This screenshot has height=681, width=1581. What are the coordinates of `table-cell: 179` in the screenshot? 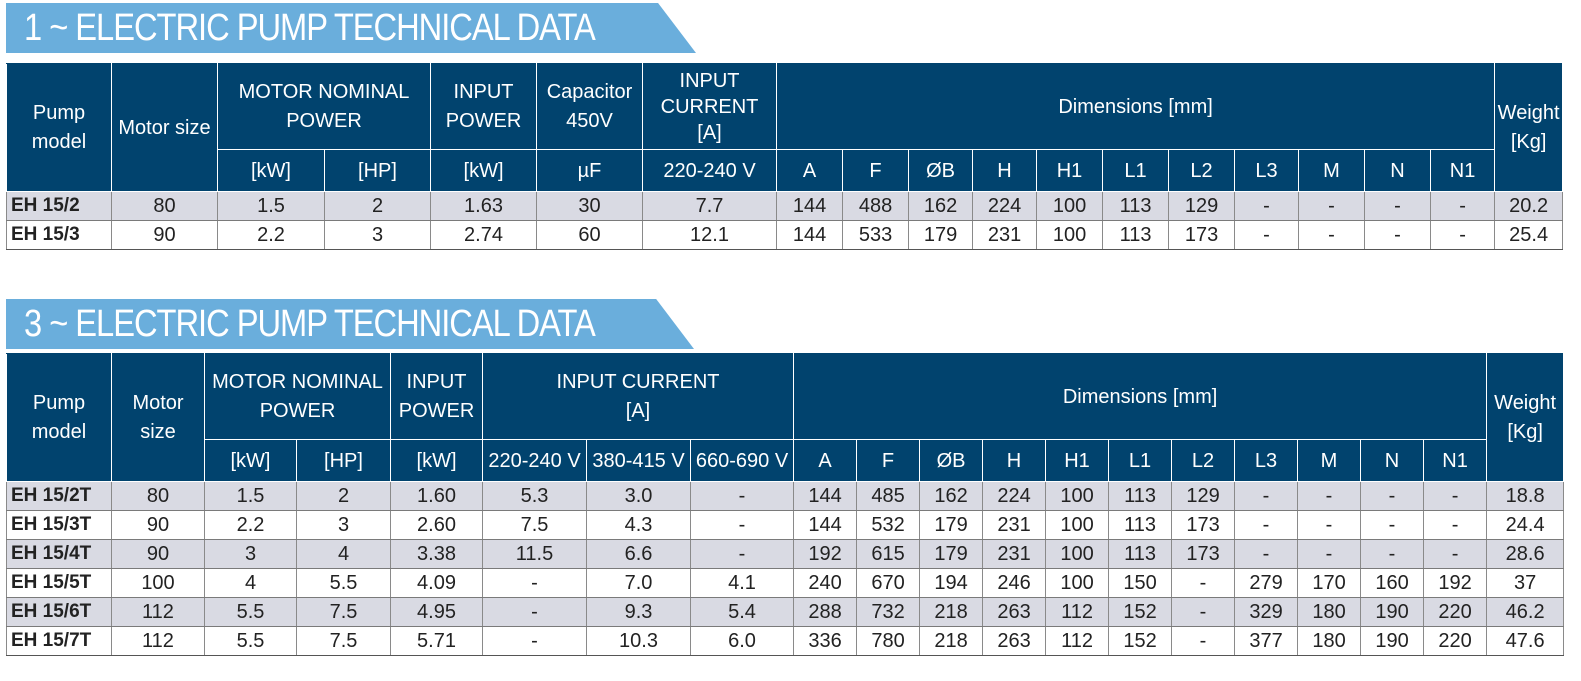 It's located at (951, 525).